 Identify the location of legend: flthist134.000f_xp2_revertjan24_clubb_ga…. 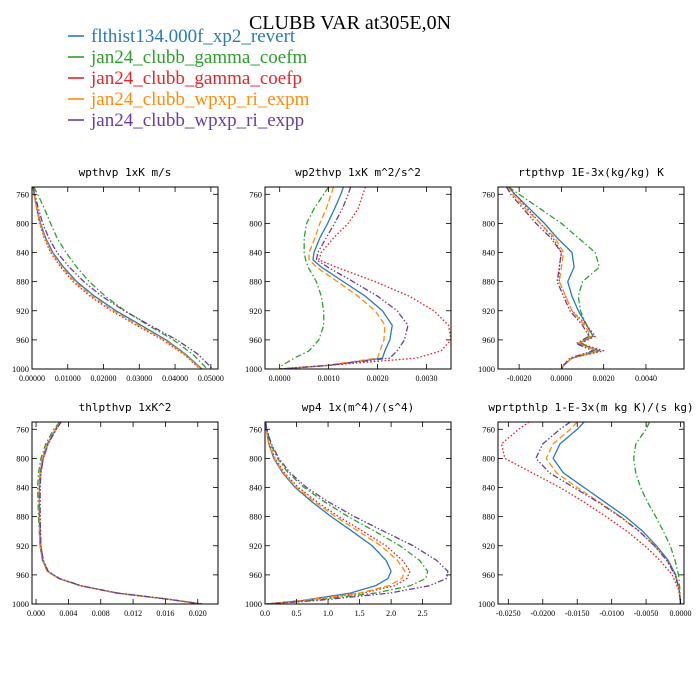
(189, 78).